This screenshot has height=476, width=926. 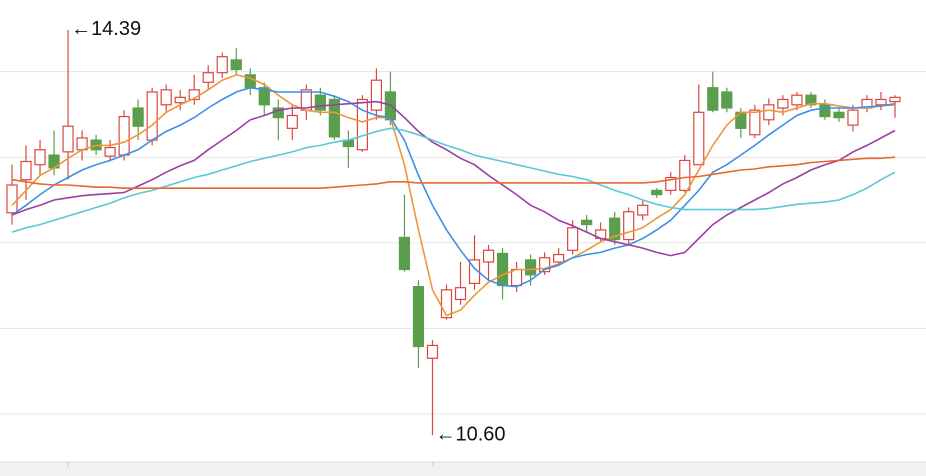 What do you see at coordinates (463, 469) in the screenshot?
I see `x-axis-strip` at bounding box center [463, 469].